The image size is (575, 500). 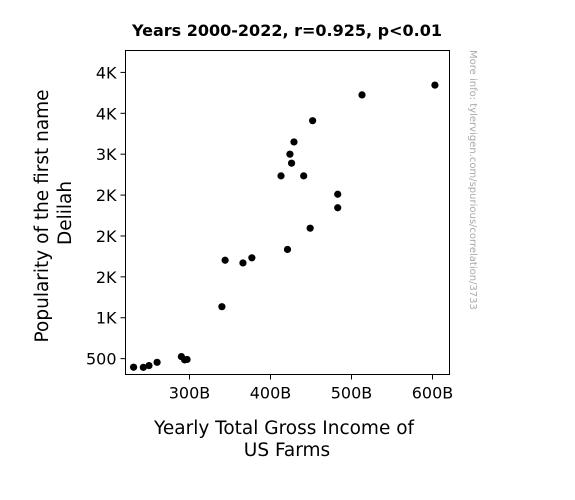 What do you see at coordinates (106, 318) in the screenshot?
I see `y-tick-label: 1K` at bounding box center [106, 318].